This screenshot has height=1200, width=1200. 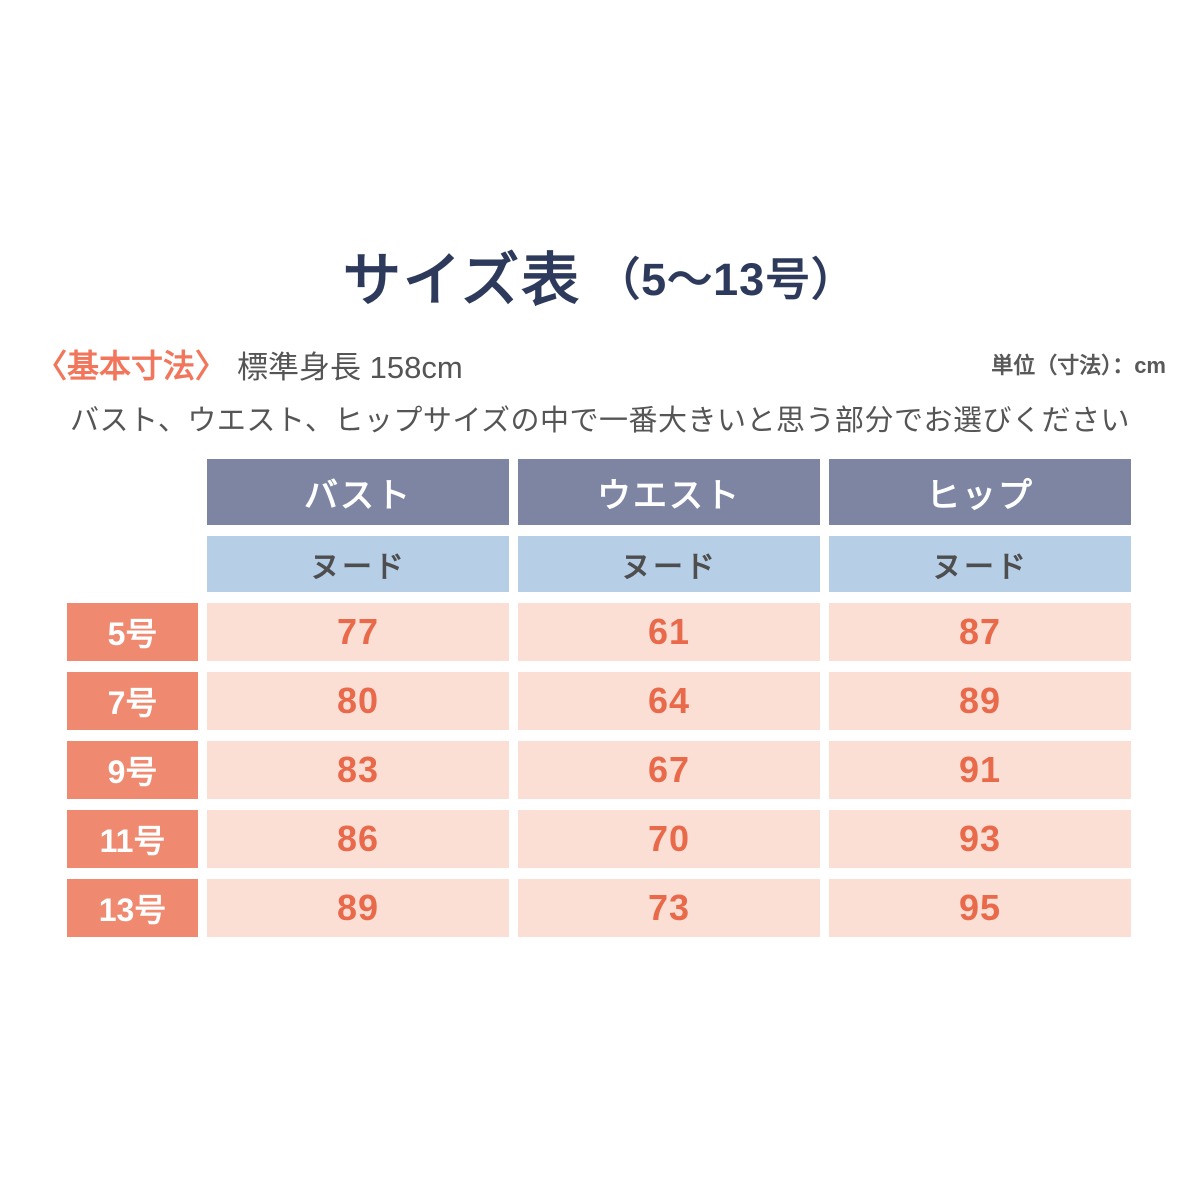 What do you see at coordinates (131, 366) in the screenshot?
I see `basic-dimensions-label: 〈基本寸法〉` at bounding box center [131, 366].